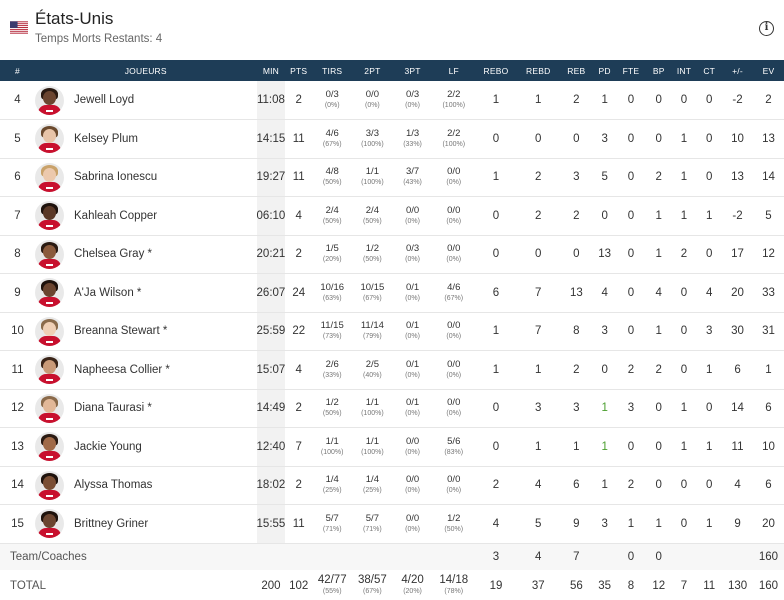 Image resolution: width=784 pixels, height=600 pixels. I want to click on two-pointers-made: 1/4, so click(372, 480).